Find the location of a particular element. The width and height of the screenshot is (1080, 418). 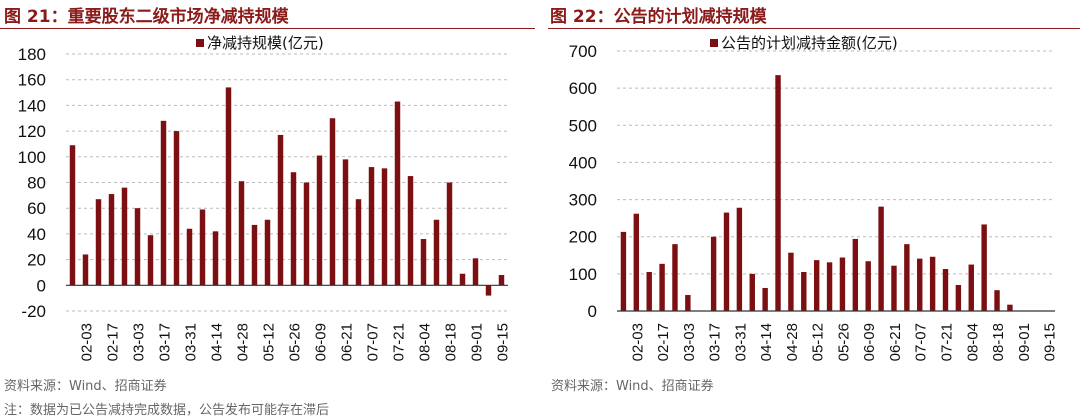

y-tick-label: 500 is located at coordinates (583, 125).